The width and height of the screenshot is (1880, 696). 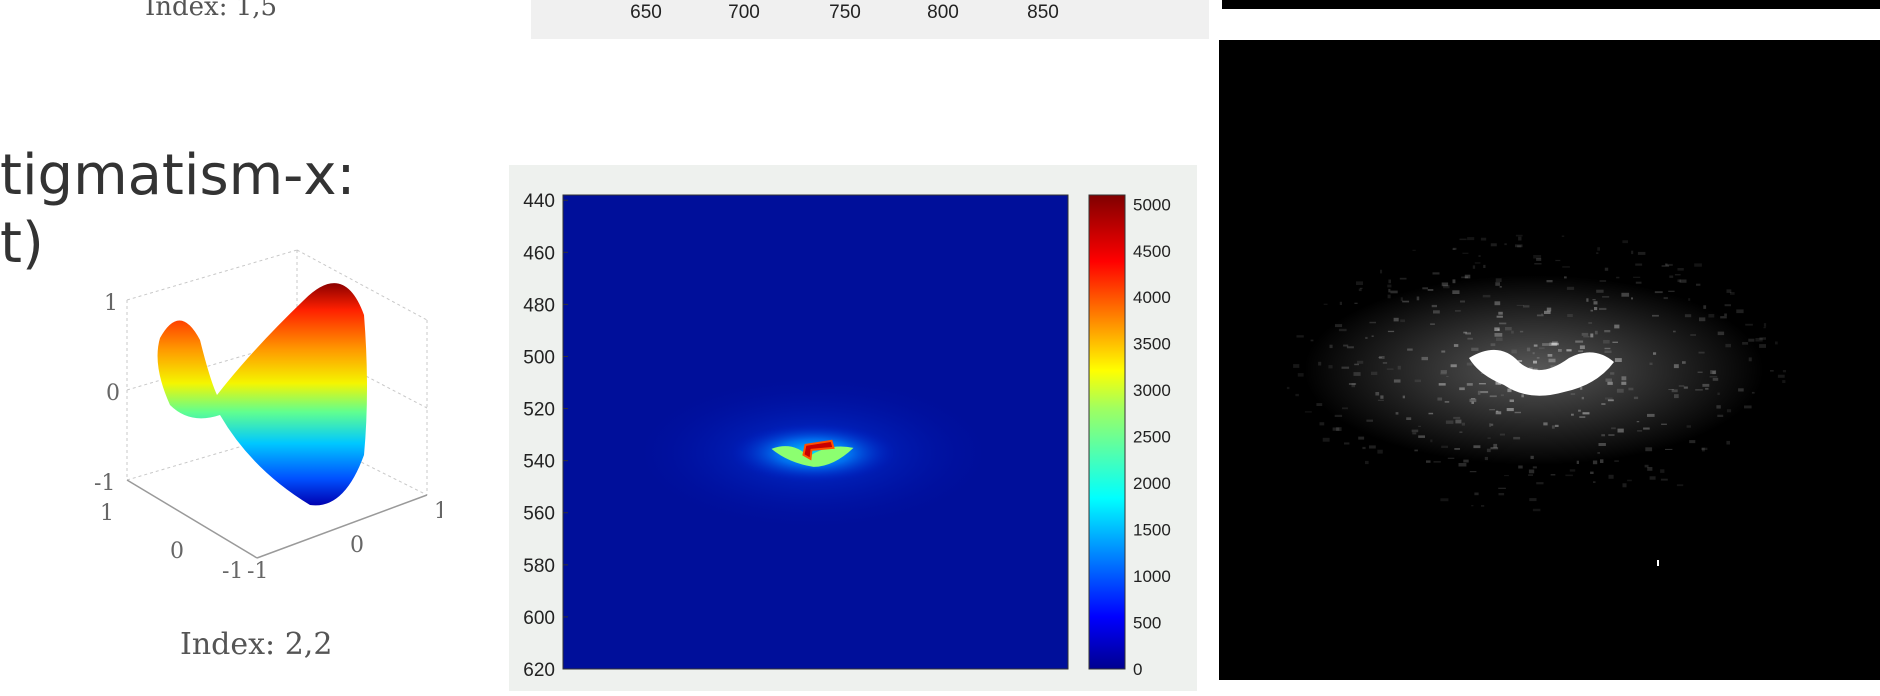 What do you see at coordinates (1152, 576) in the screenshot?
I see `colorbar-tick: 1000` at bounding box center [1152, 576].